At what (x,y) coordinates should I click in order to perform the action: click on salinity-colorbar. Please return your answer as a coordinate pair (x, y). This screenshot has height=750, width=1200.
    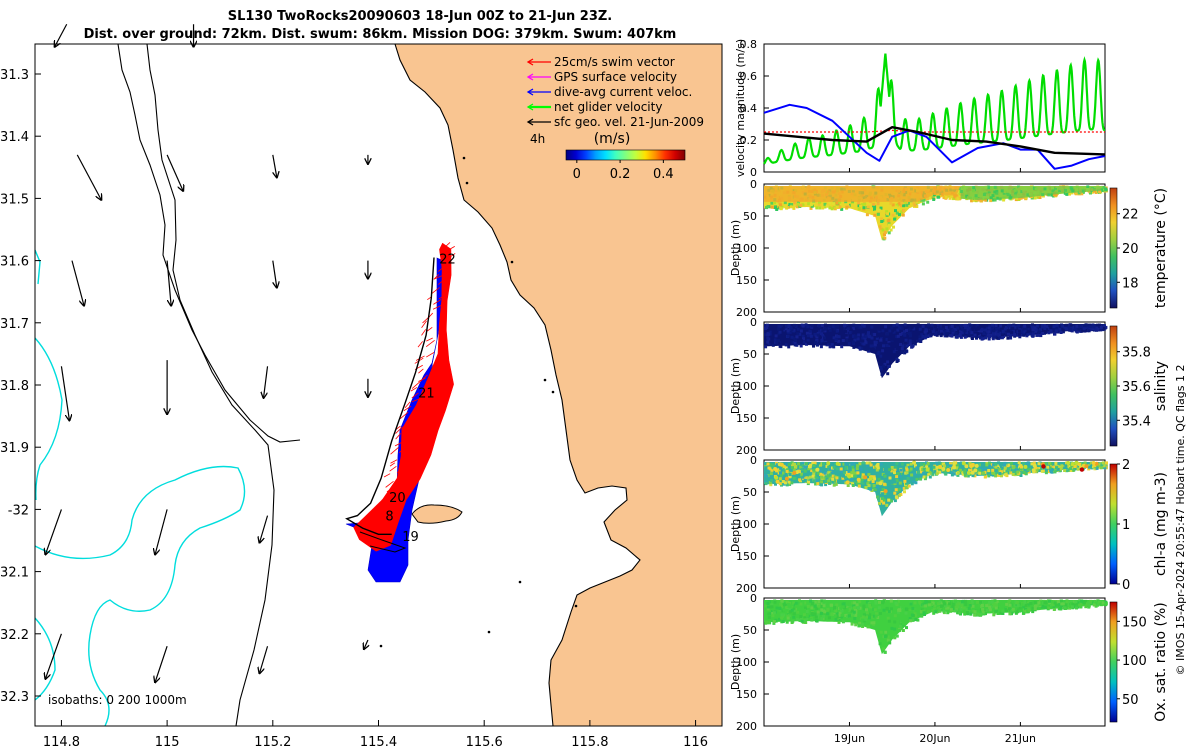
    Looking at the image, I should click on (1113, 386).